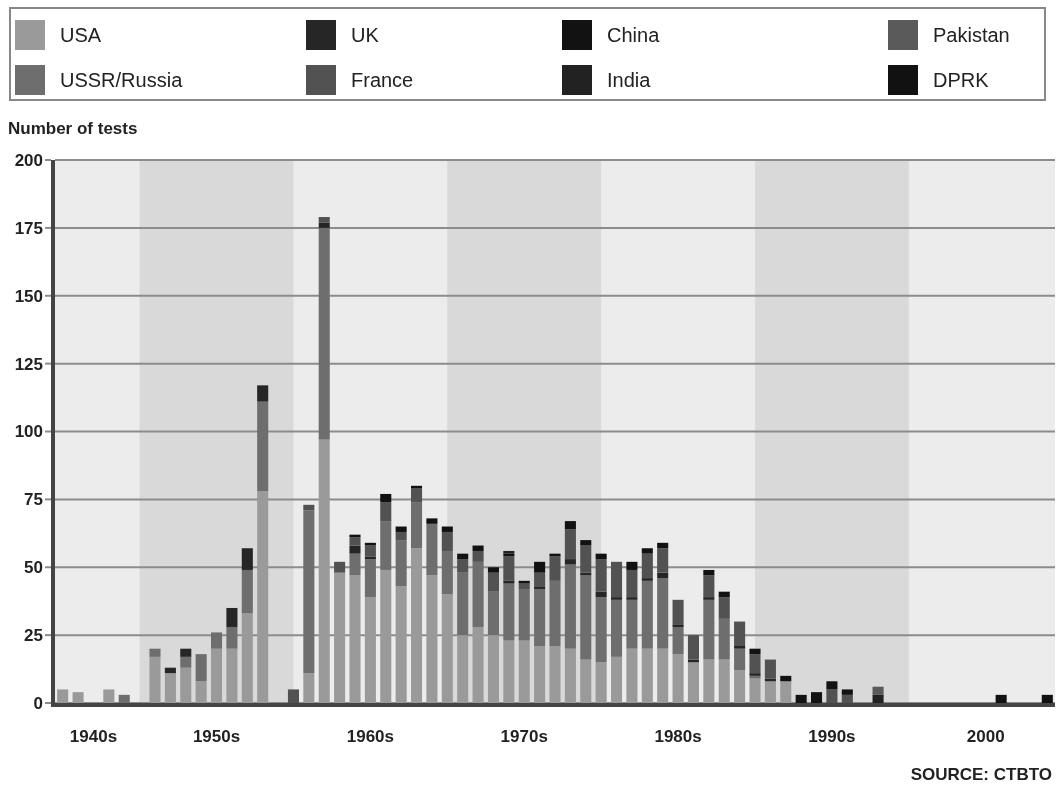 This screenshot has height=785, width=1057. Describe the element at coordinates (985, 736) in the screenshot. I see `x-tick-label: 2000` at that location.